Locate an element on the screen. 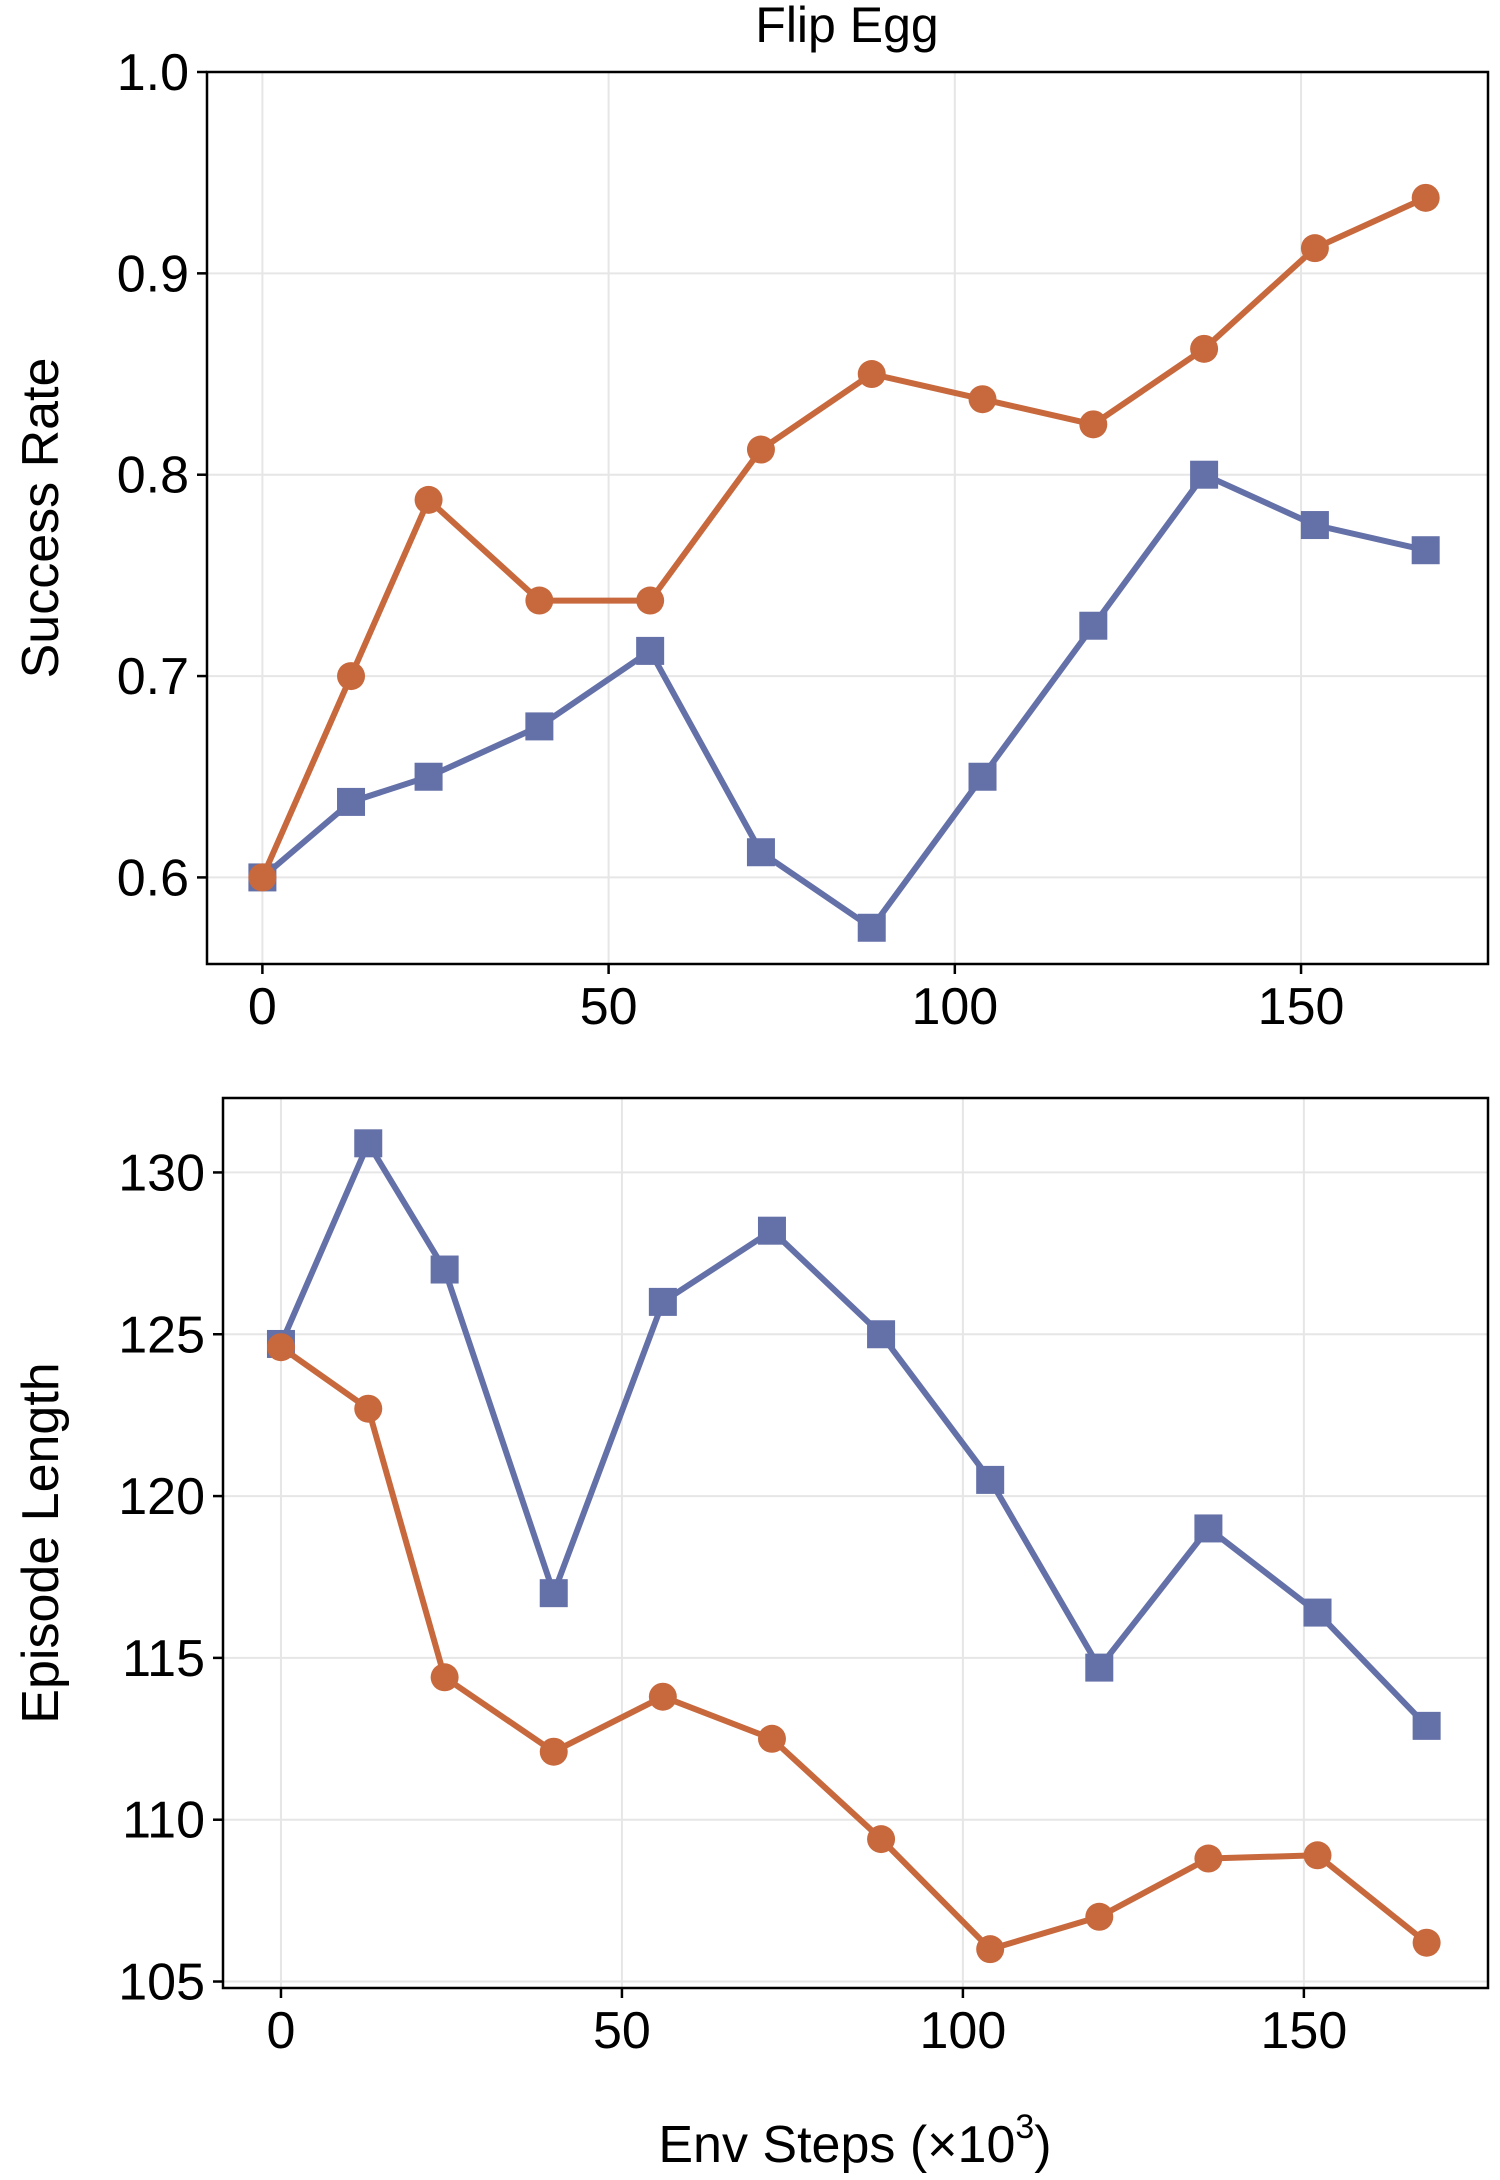  y-tick-label: 110 is located at coordinates (163, 1821).